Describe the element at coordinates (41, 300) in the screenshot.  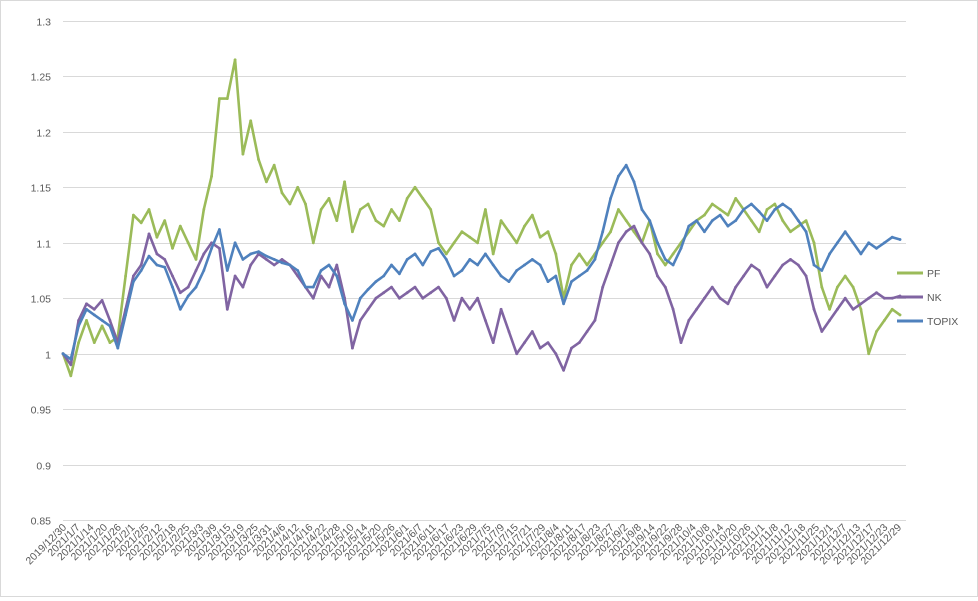
I see `y-tick-label: 1.05` at that location.